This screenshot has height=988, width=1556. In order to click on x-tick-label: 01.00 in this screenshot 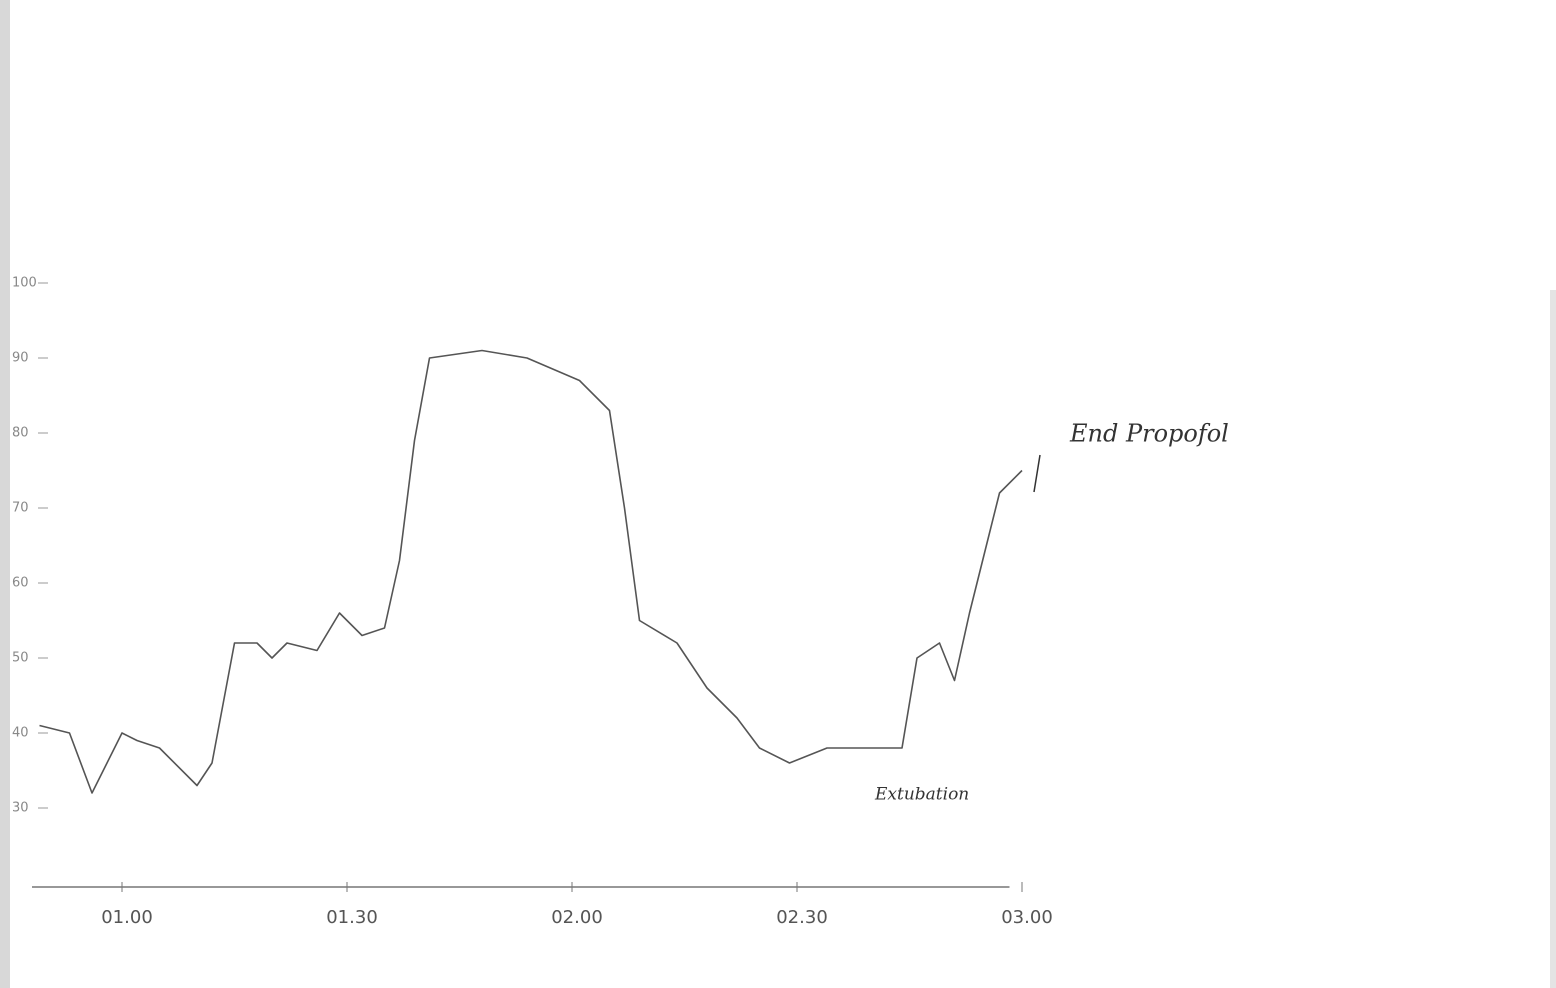, I will do `click(127, 917)`.